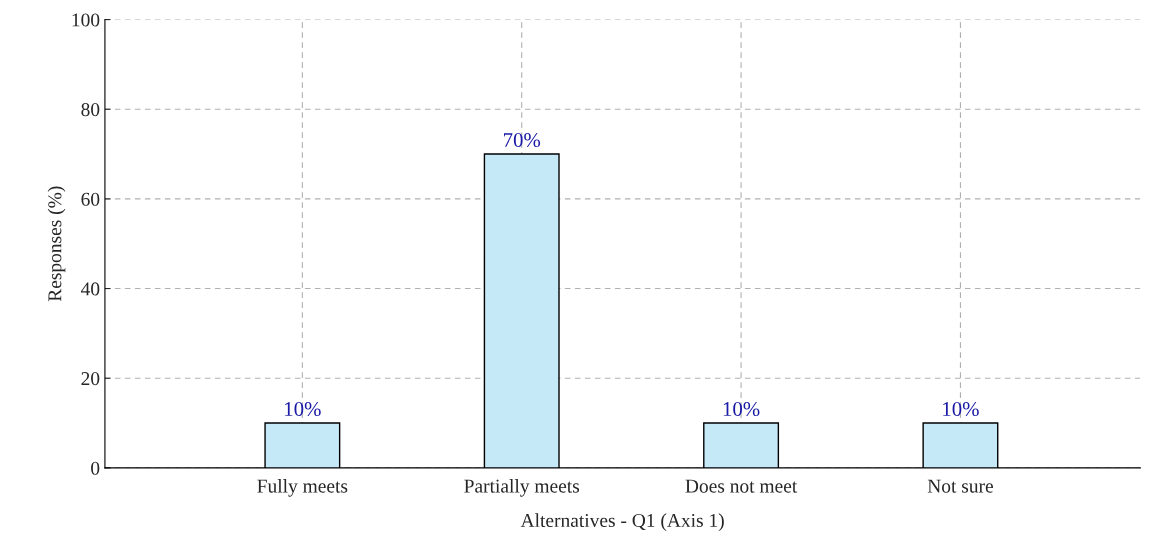 This screenshot has height=559, width=1153. I want to click on y-tick-label: 0, so click(95, 468).